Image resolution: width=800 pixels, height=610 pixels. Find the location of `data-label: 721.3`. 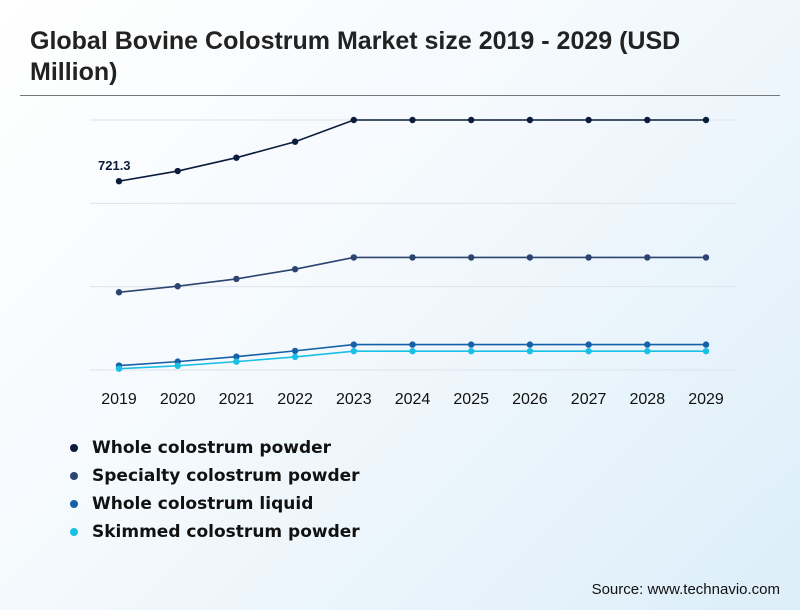

data-label: 721.3 is located at coordinates (114, 165).